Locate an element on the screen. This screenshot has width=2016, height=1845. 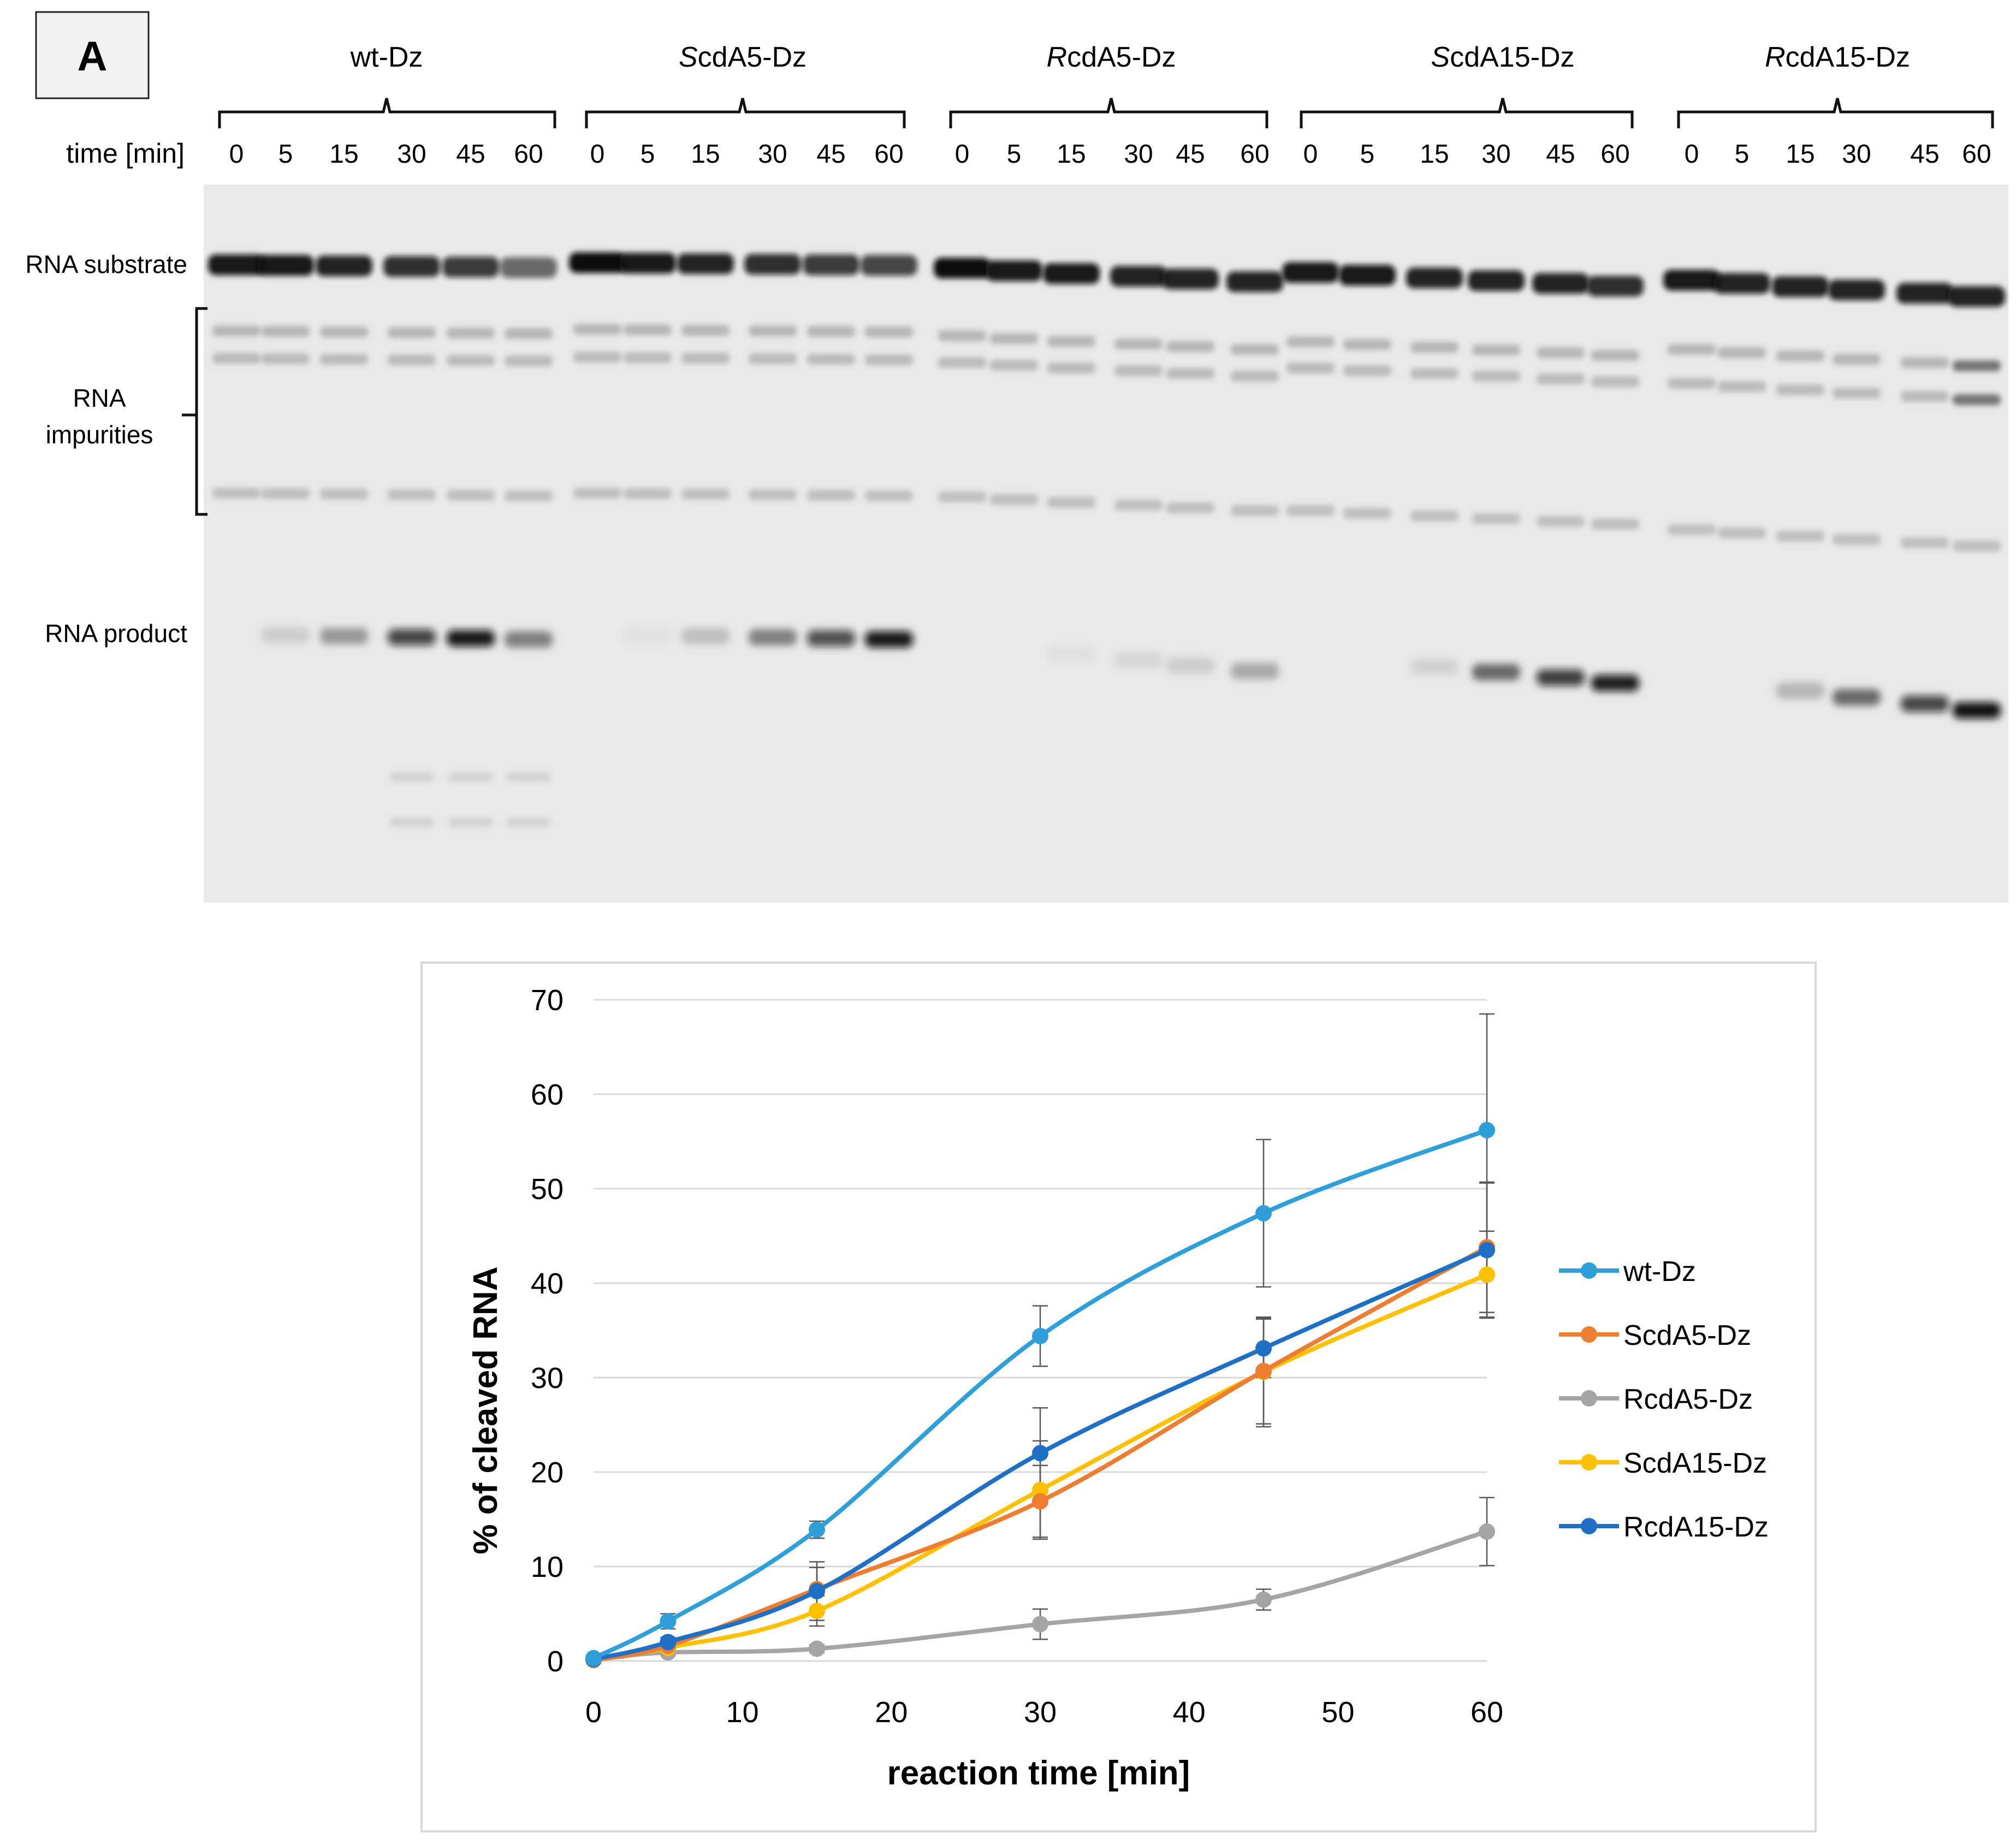
series-line is located at coordinates (1040, 1394).